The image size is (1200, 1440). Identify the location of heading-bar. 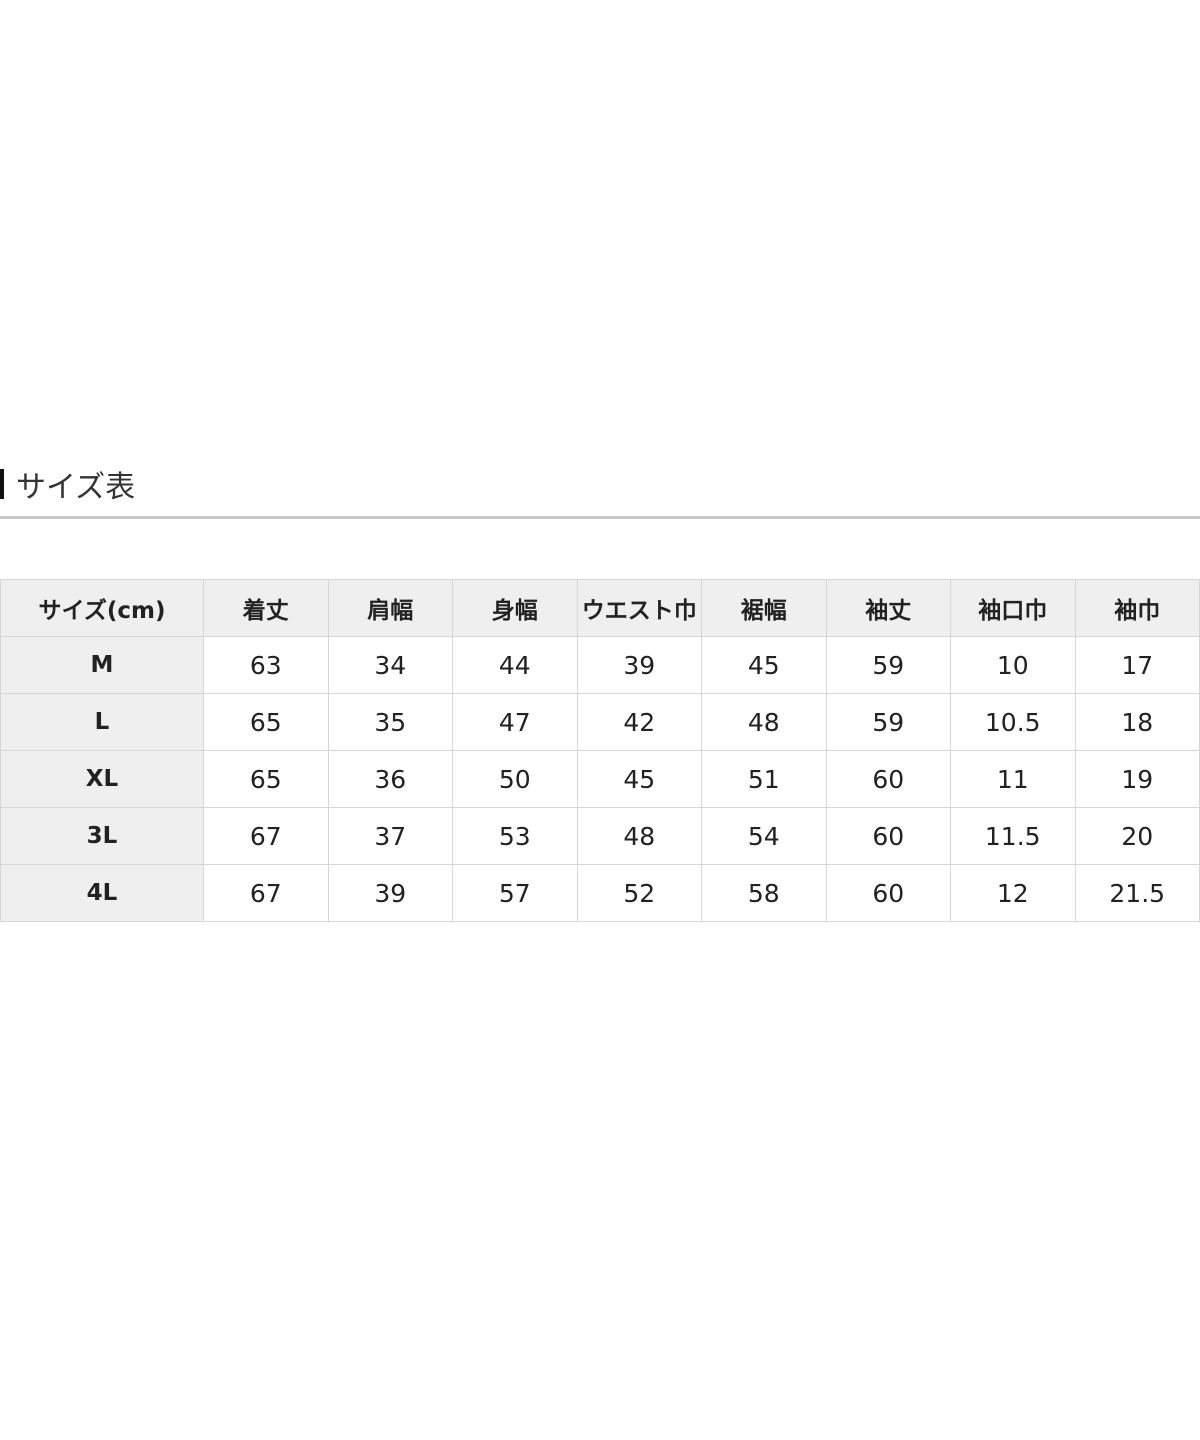
(2, 484).